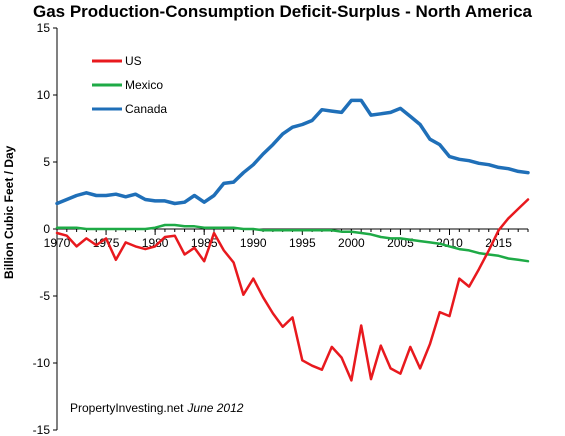  What do you see at coordinates (46, 229) in the screenshot?
I see `y-tick-label: 0` at bounding box center [46, 229].